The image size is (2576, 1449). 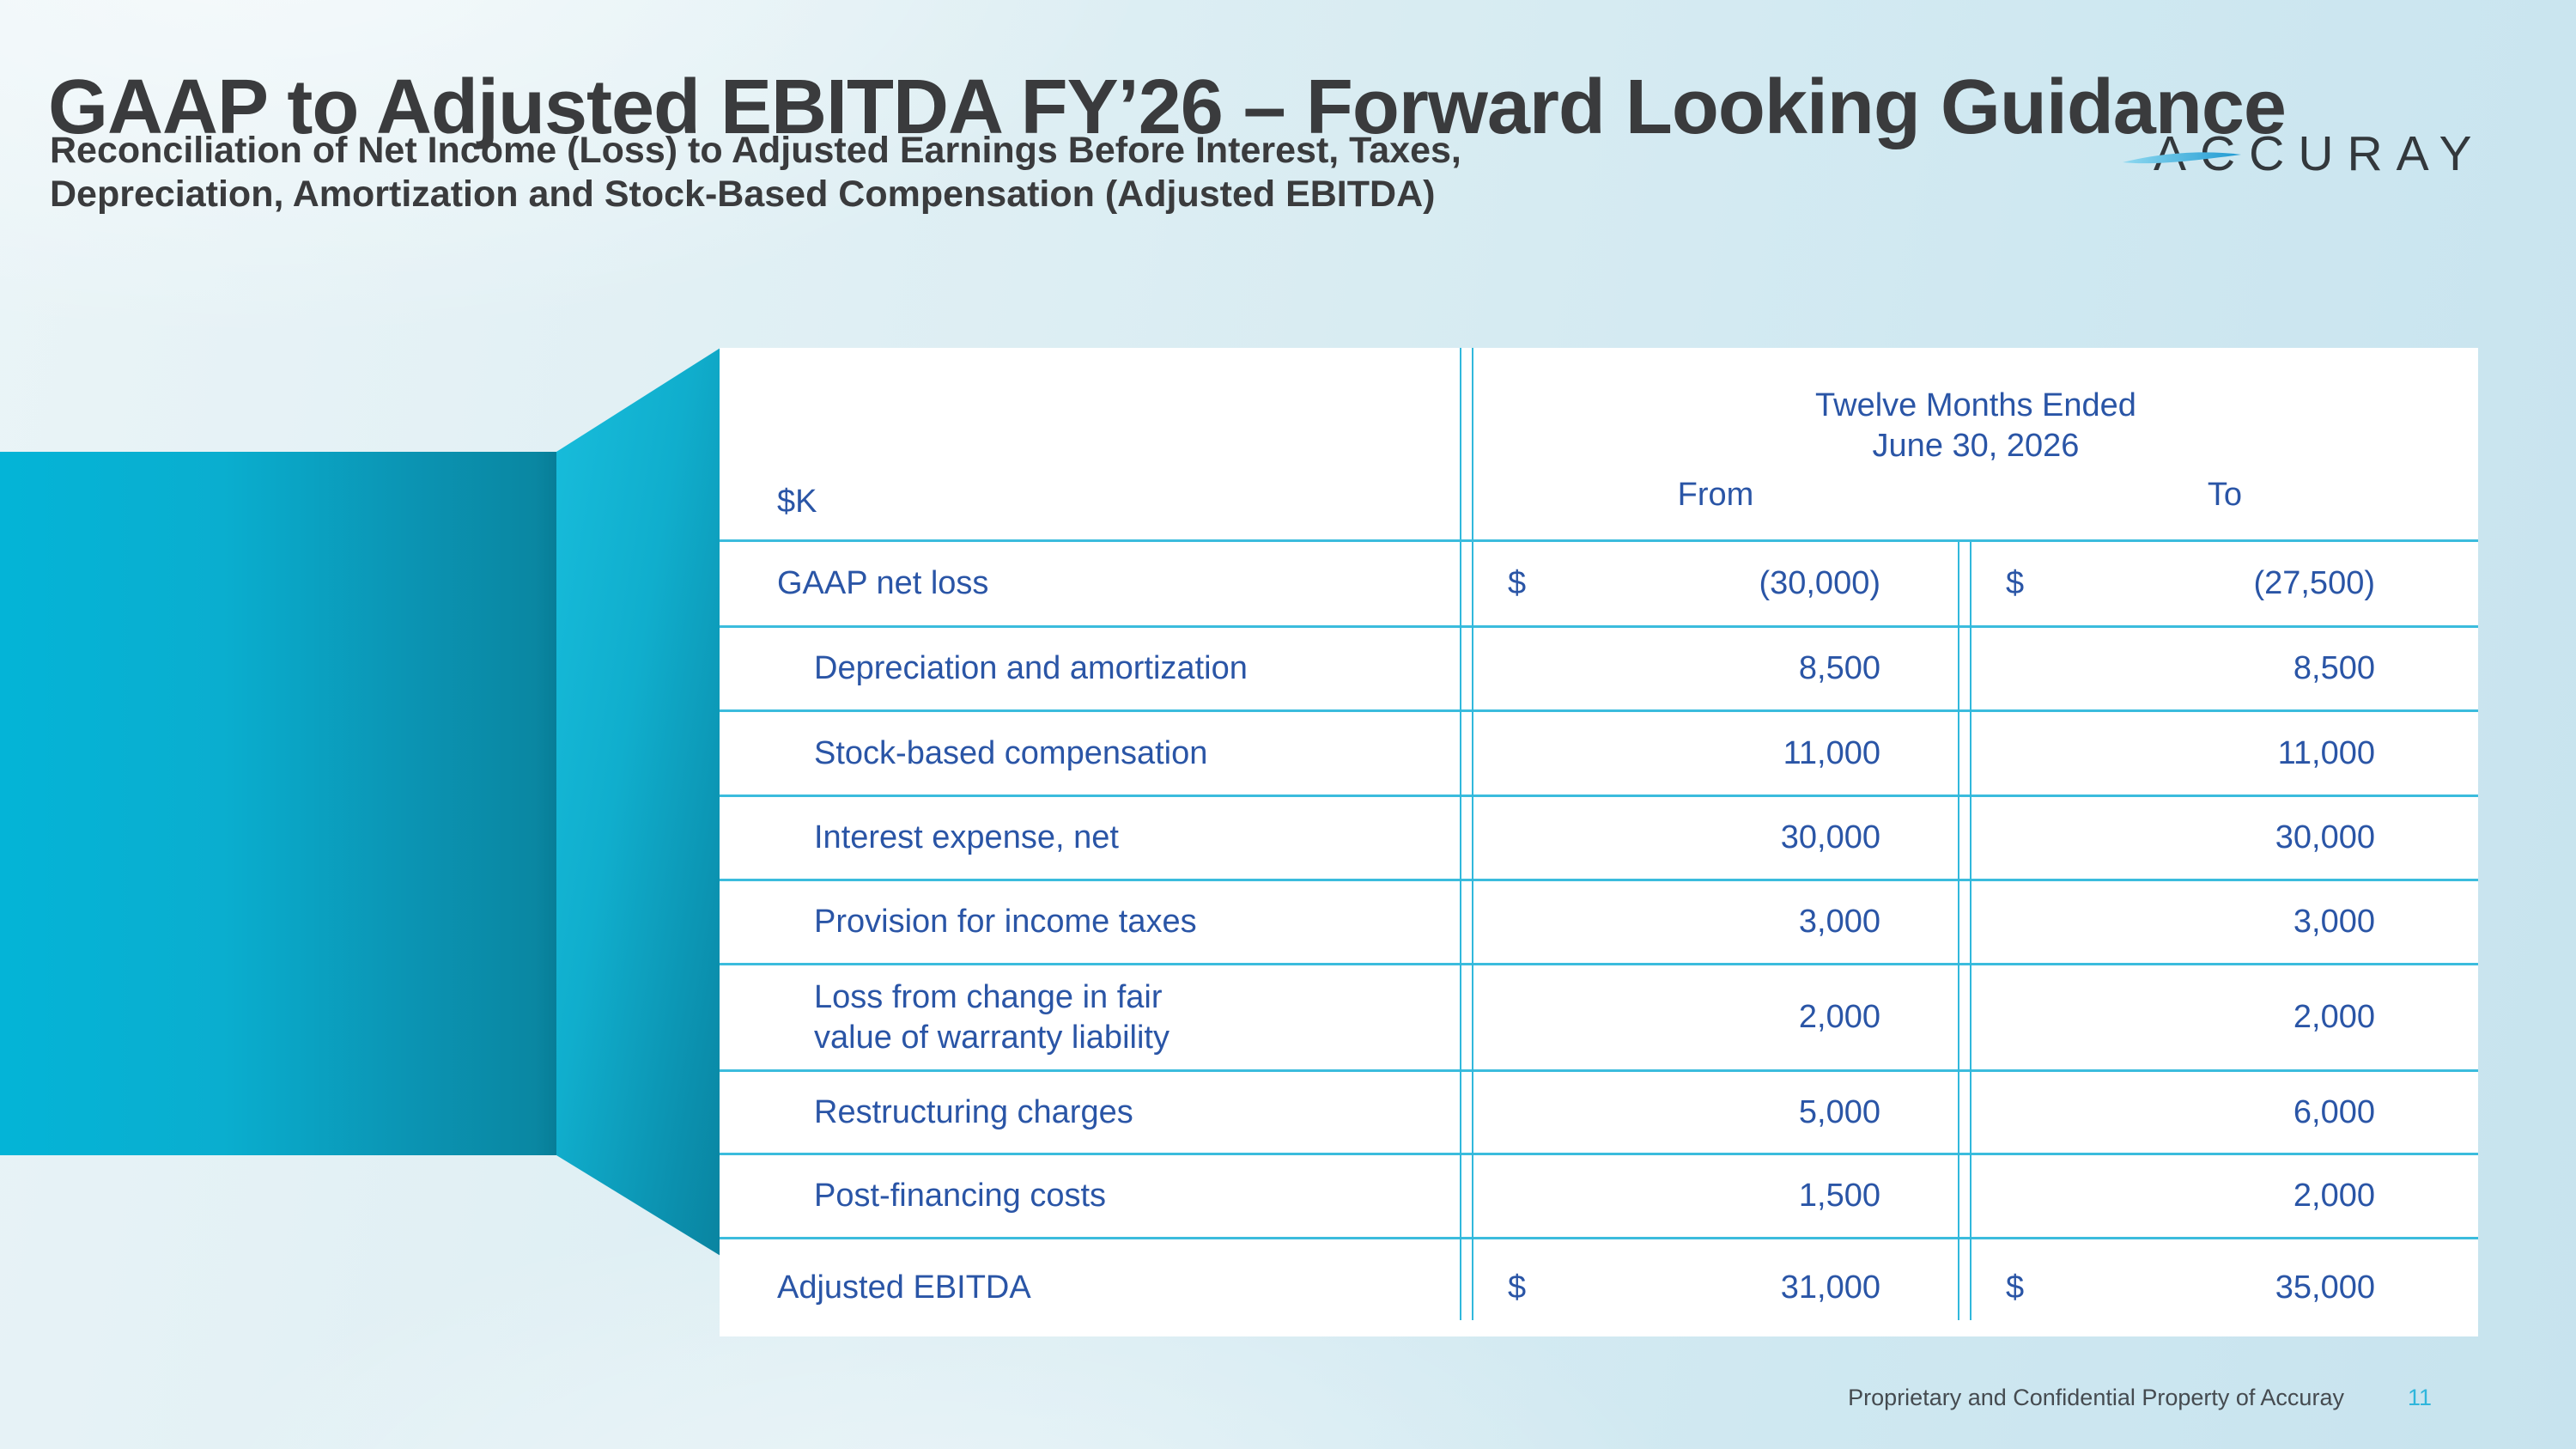 What do you see at coordinates (904, 1287) in the screenshot?
I see `row-label: Adjusted EBITDA` at bounding box center [904, 1287].